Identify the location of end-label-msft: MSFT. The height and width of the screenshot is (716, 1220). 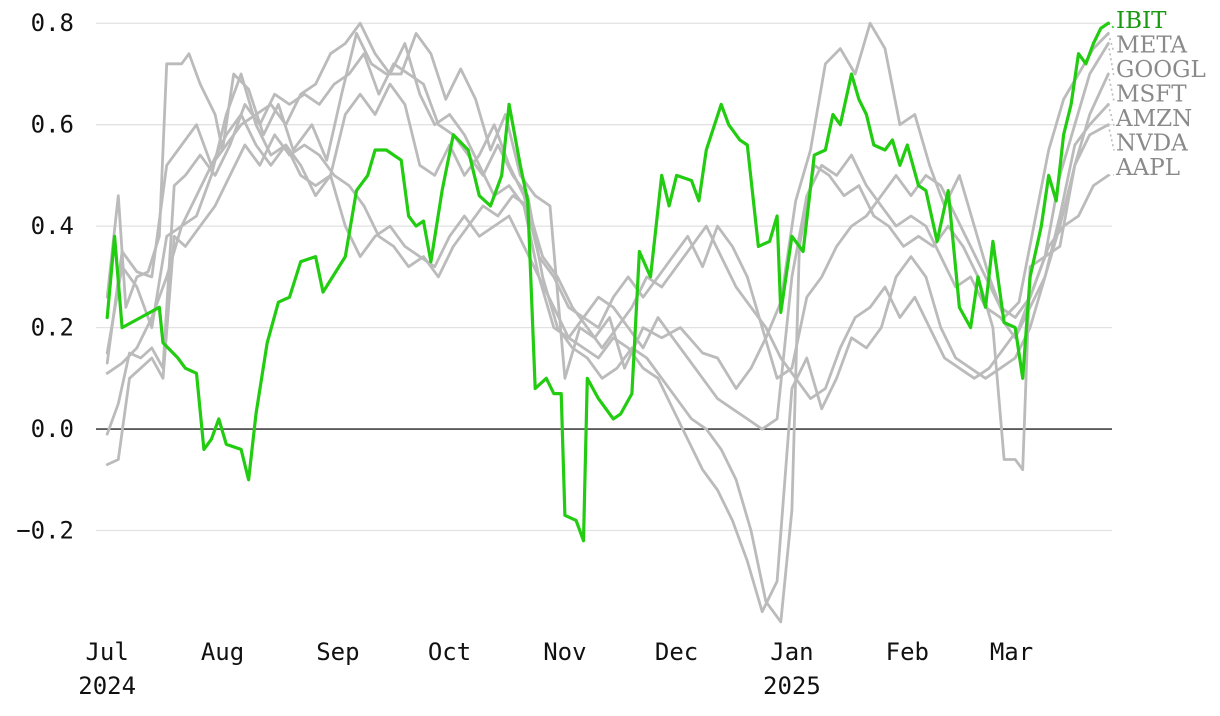
(1151, 95).